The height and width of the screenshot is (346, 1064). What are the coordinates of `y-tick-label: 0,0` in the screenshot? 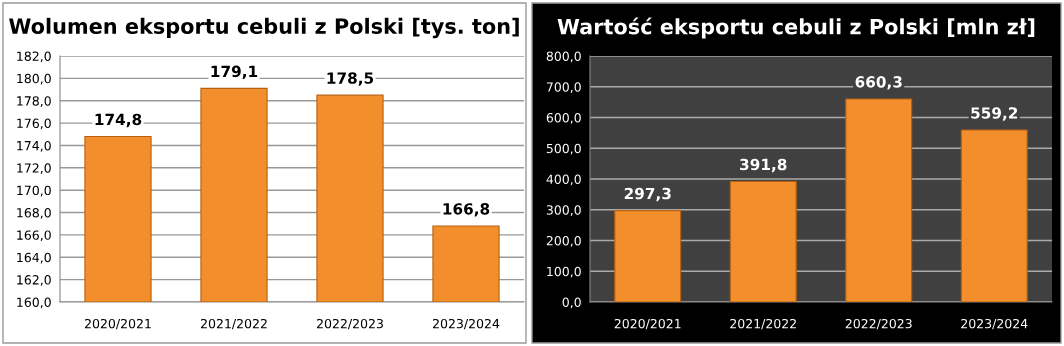 It's located at (571, 303).